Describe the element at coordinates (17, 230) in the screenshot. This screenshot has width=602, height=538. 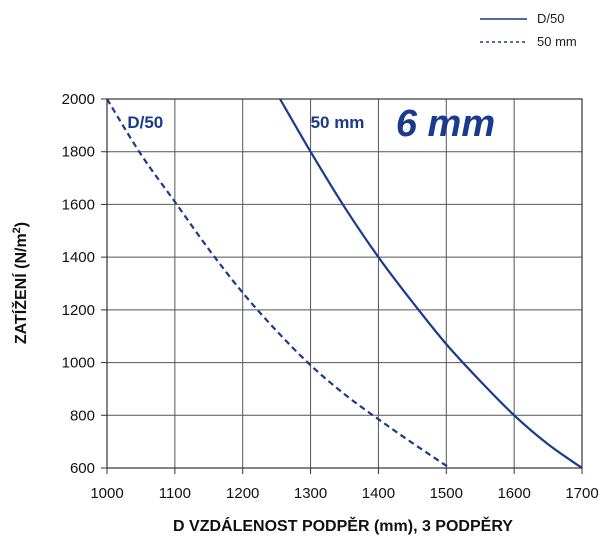
I see `y-axis-label-superscript: 2` at that location.